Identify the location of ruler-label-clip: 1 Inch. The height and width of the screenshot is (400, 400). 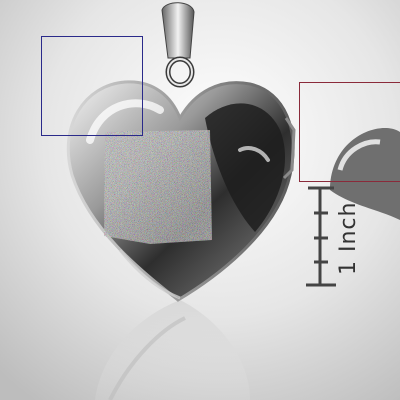
(350, 235).